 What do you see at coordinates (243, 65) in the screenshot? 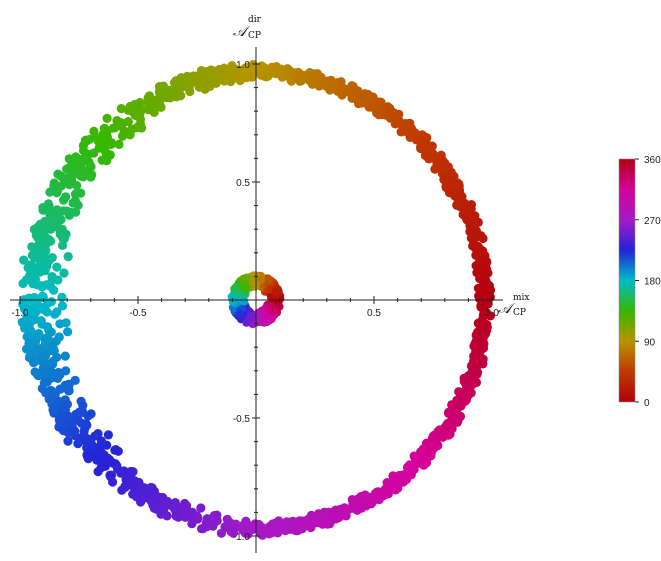
I see `y-tick-label: 1.0` at bounding box center [243, 65].